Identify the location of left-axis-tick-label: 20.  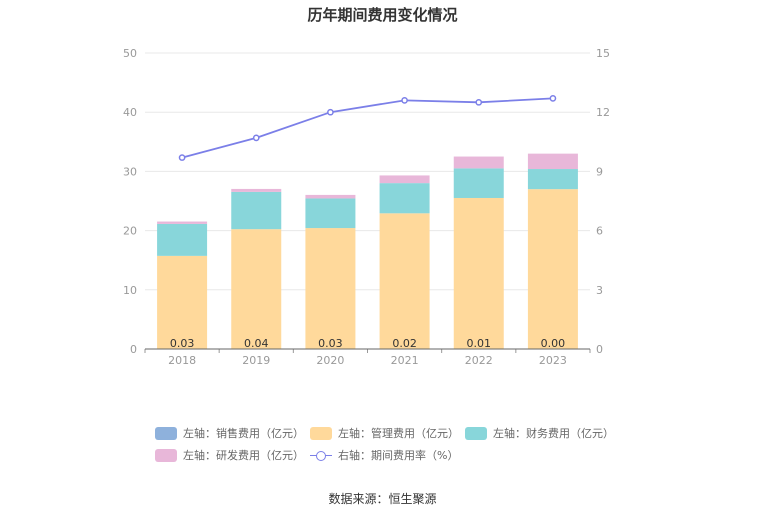
(130, 231).